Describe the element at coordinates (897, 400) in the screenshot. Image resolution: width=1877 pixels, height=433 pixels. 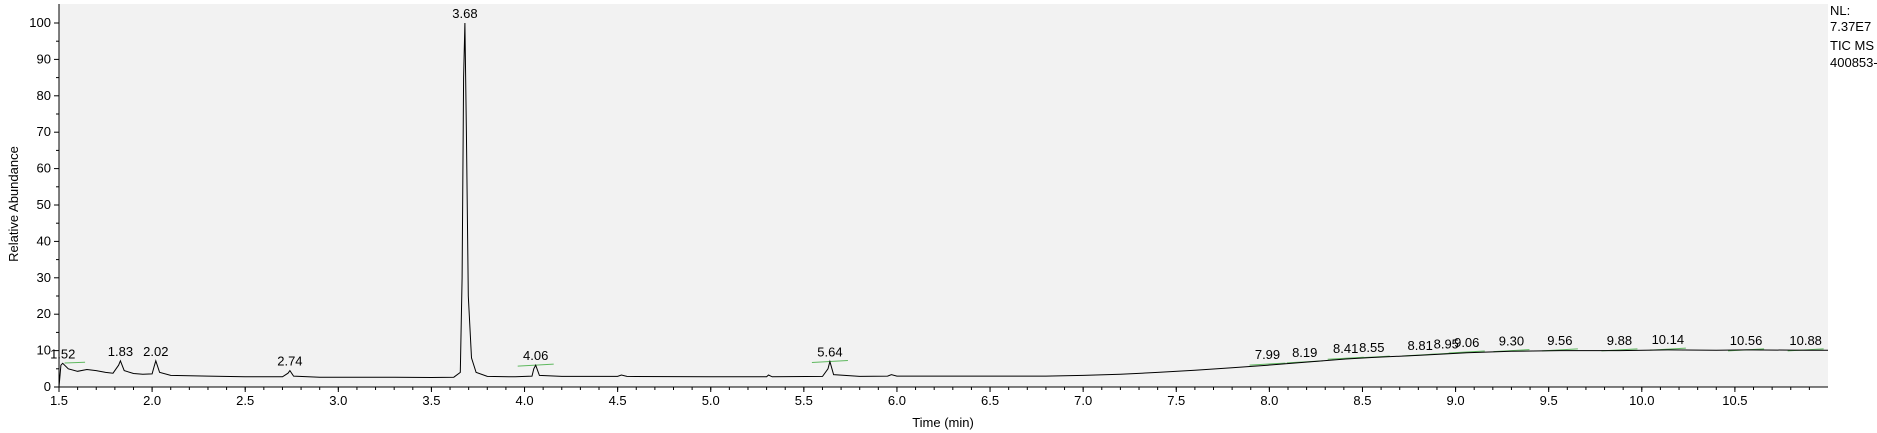
I see `x-tick-label: 6.0` at that location.